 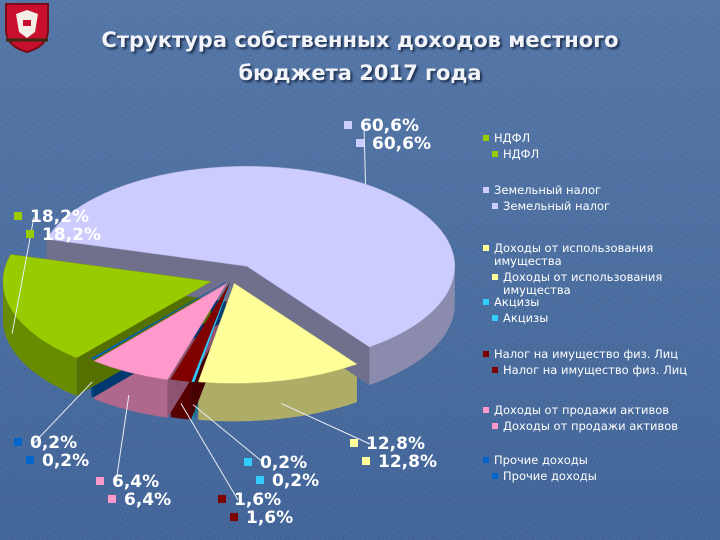 I want to click on legend-item-ndfl: НДФЛ НДФЛ, so click(x=600, y=146).